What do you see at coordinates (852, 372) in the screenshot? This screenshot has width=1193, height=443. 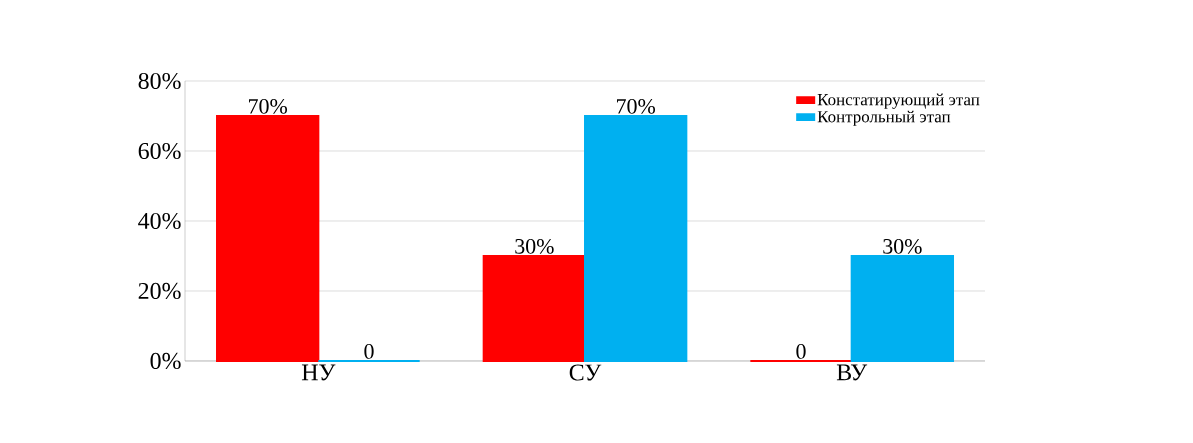 I see `x-tick-label: ВУ` at bounding box center [852, 372].